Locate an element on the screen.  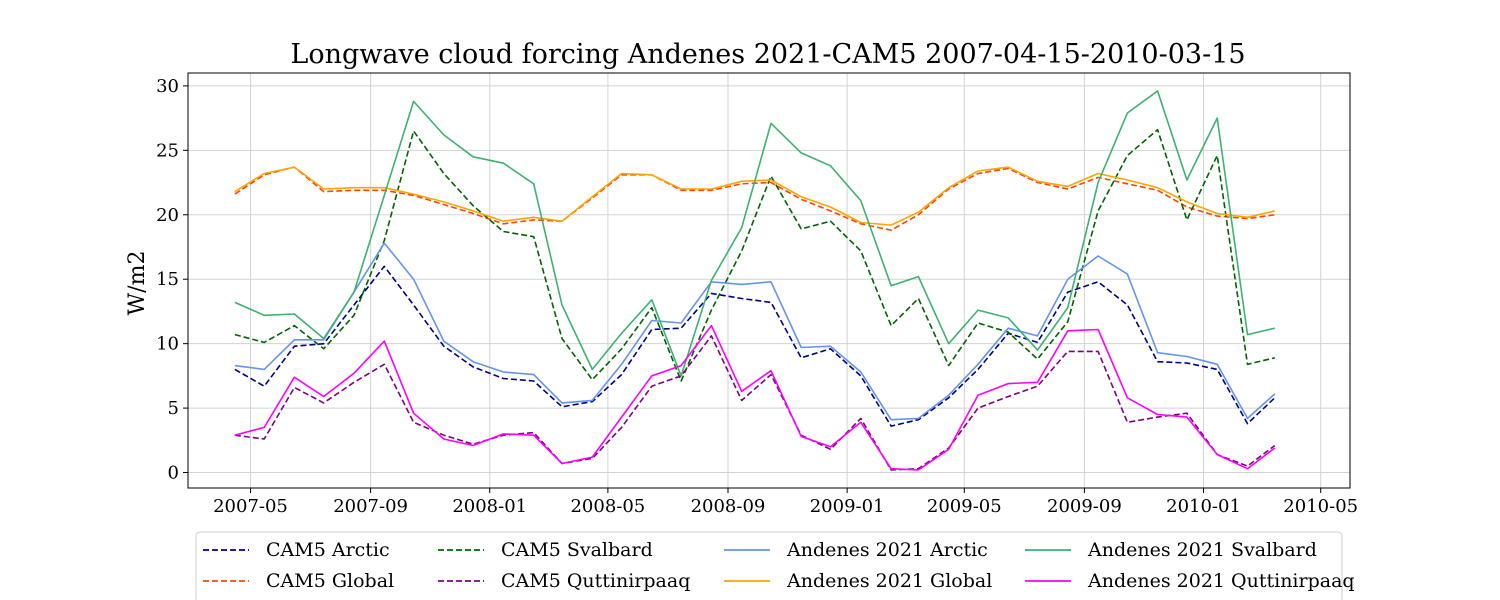
x-tick-label: 2010-05 is located at coordinates (1320, 506).